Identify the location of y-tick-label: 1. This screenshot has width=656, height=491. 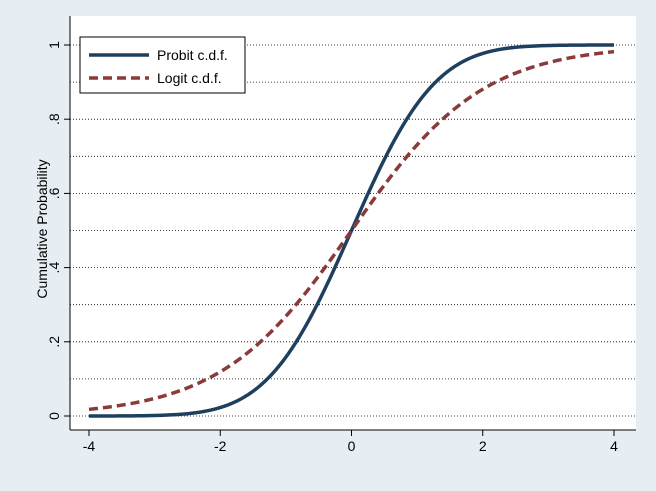
(54, 45).